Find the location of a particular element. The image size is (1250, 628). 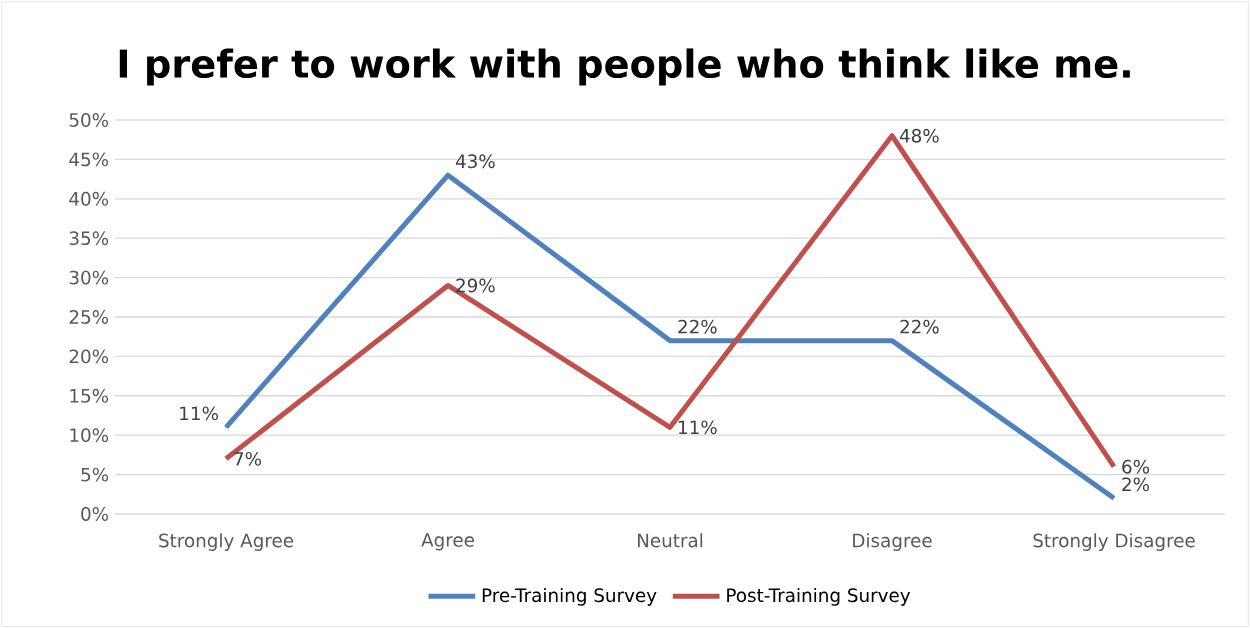

y-tick-label: 0% is located at coordinates (95, 514).